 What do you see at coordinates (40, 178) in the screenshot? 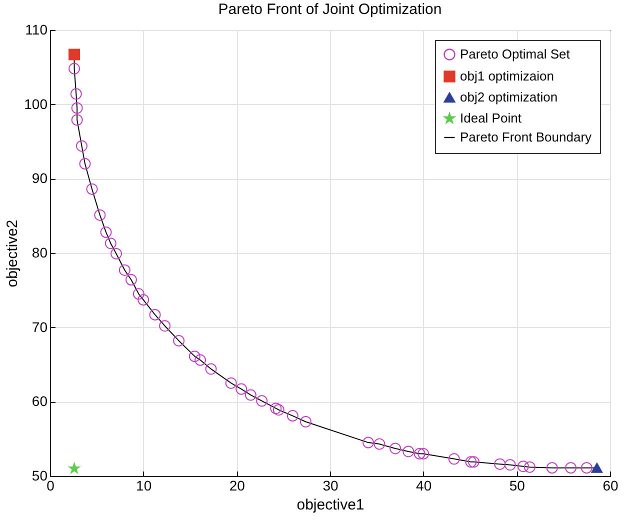
I see `y-tick-label: 90` at bounding box center [40, 178].